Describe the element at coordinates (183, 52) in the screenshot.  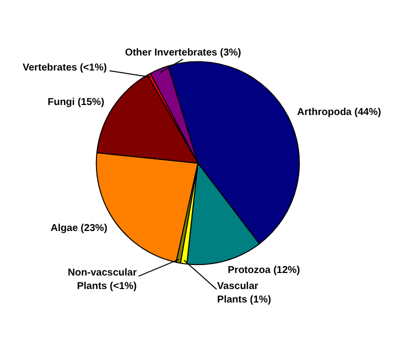
I see `slice-label: Other Invertebrates (3%)` at that location.